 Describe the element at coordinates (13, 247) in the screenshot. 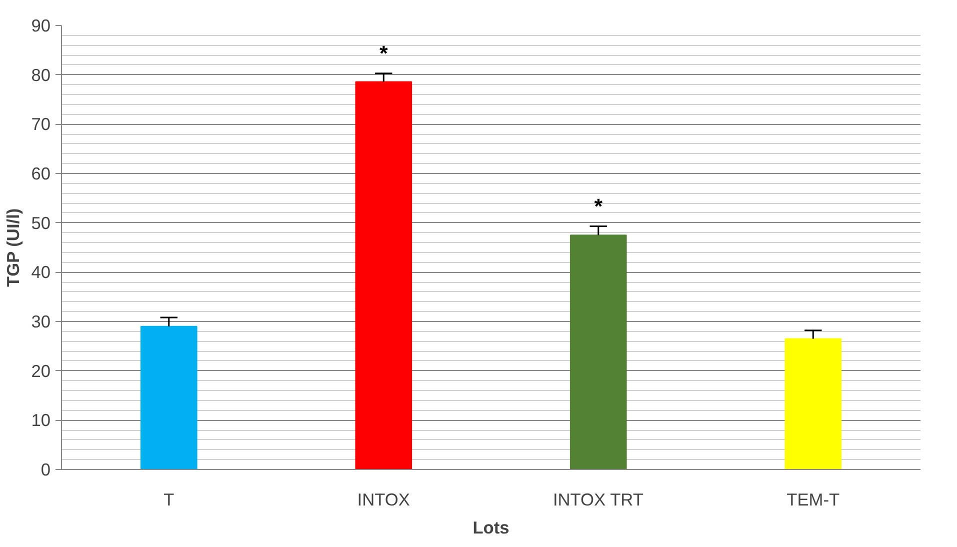

I see `y-axis-title: TGP (UI/l)` at that location.